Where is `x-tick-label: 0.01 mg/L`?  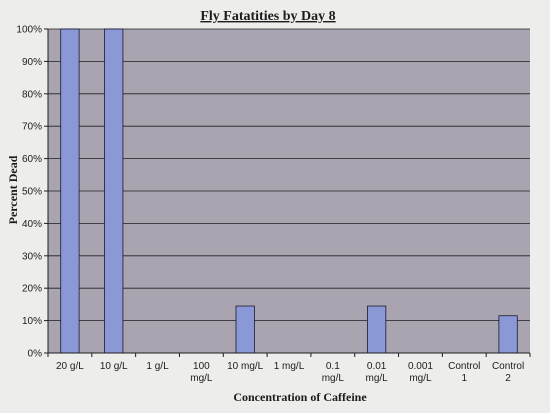
x-tick-label: 0.01 mg/L is located at coordinates (377, 372).